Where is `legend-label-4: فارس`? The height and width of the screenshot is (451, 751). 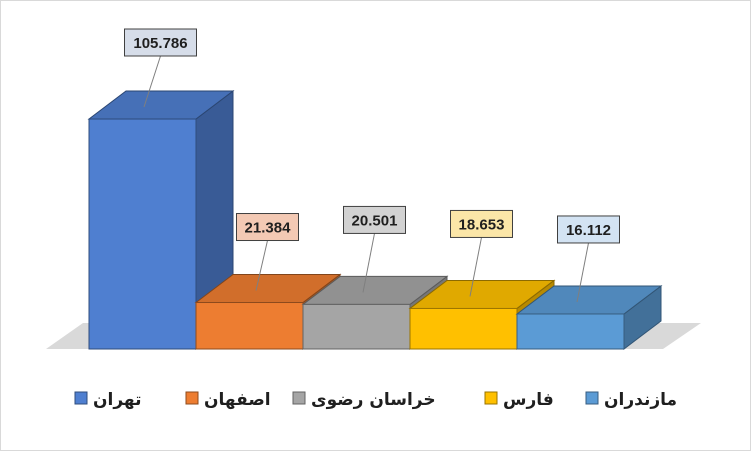
legend-label-4: فارس is located at coordinates (528, 400).